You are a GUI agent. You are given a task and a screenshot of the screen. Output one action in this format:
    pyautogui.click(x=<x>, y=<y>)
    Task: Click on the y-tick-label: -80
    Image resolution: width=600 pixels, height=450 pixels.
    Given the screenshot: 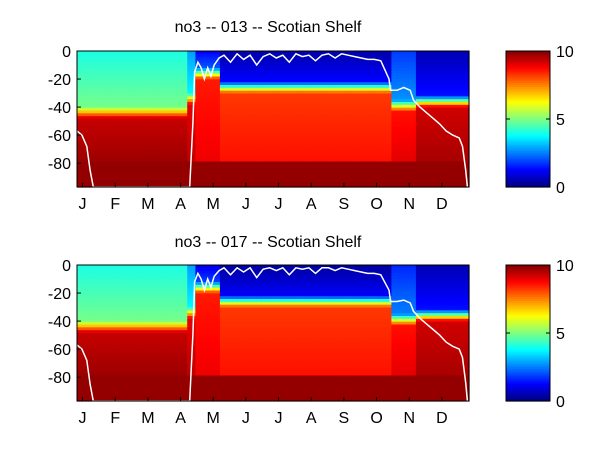 What is the action you would take?
    pyautogui.click(x=59, y=164)
    